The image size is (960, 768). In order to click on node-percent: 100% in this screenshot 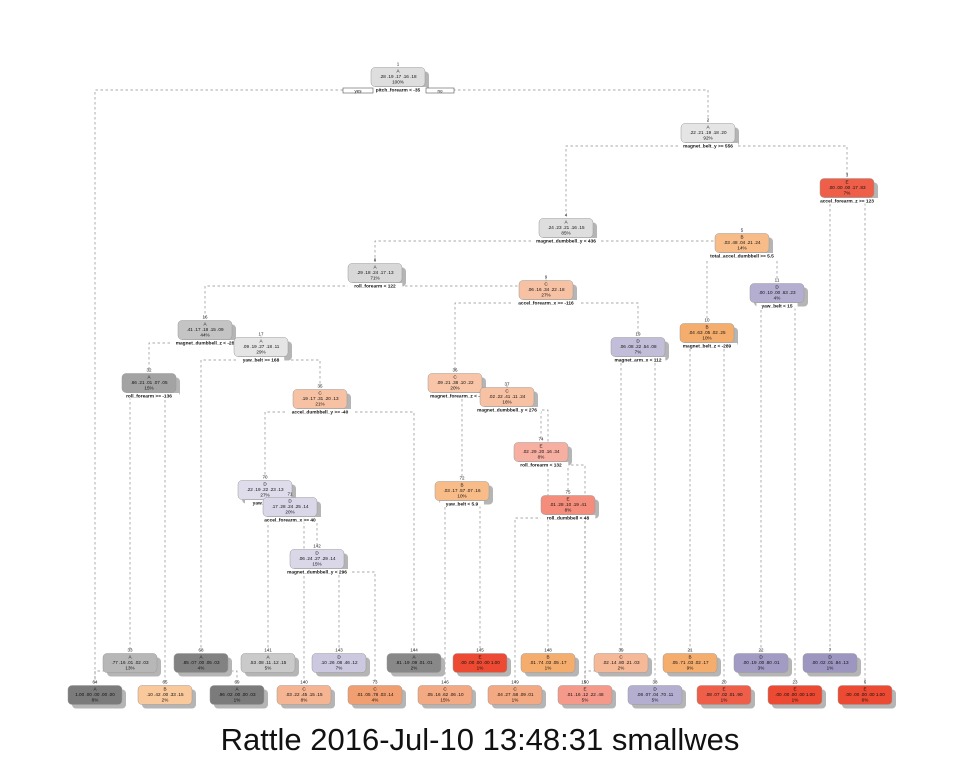, I will do `click(398, 82)`.